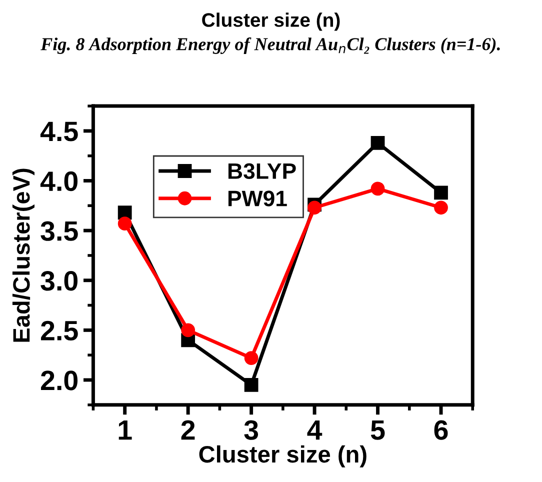 This screenshot has height=482, width=542. What do you see at coordinates (125, 430) in the screenshot?
I see `x-tick-label: 1` at bounding box center [125, 430].